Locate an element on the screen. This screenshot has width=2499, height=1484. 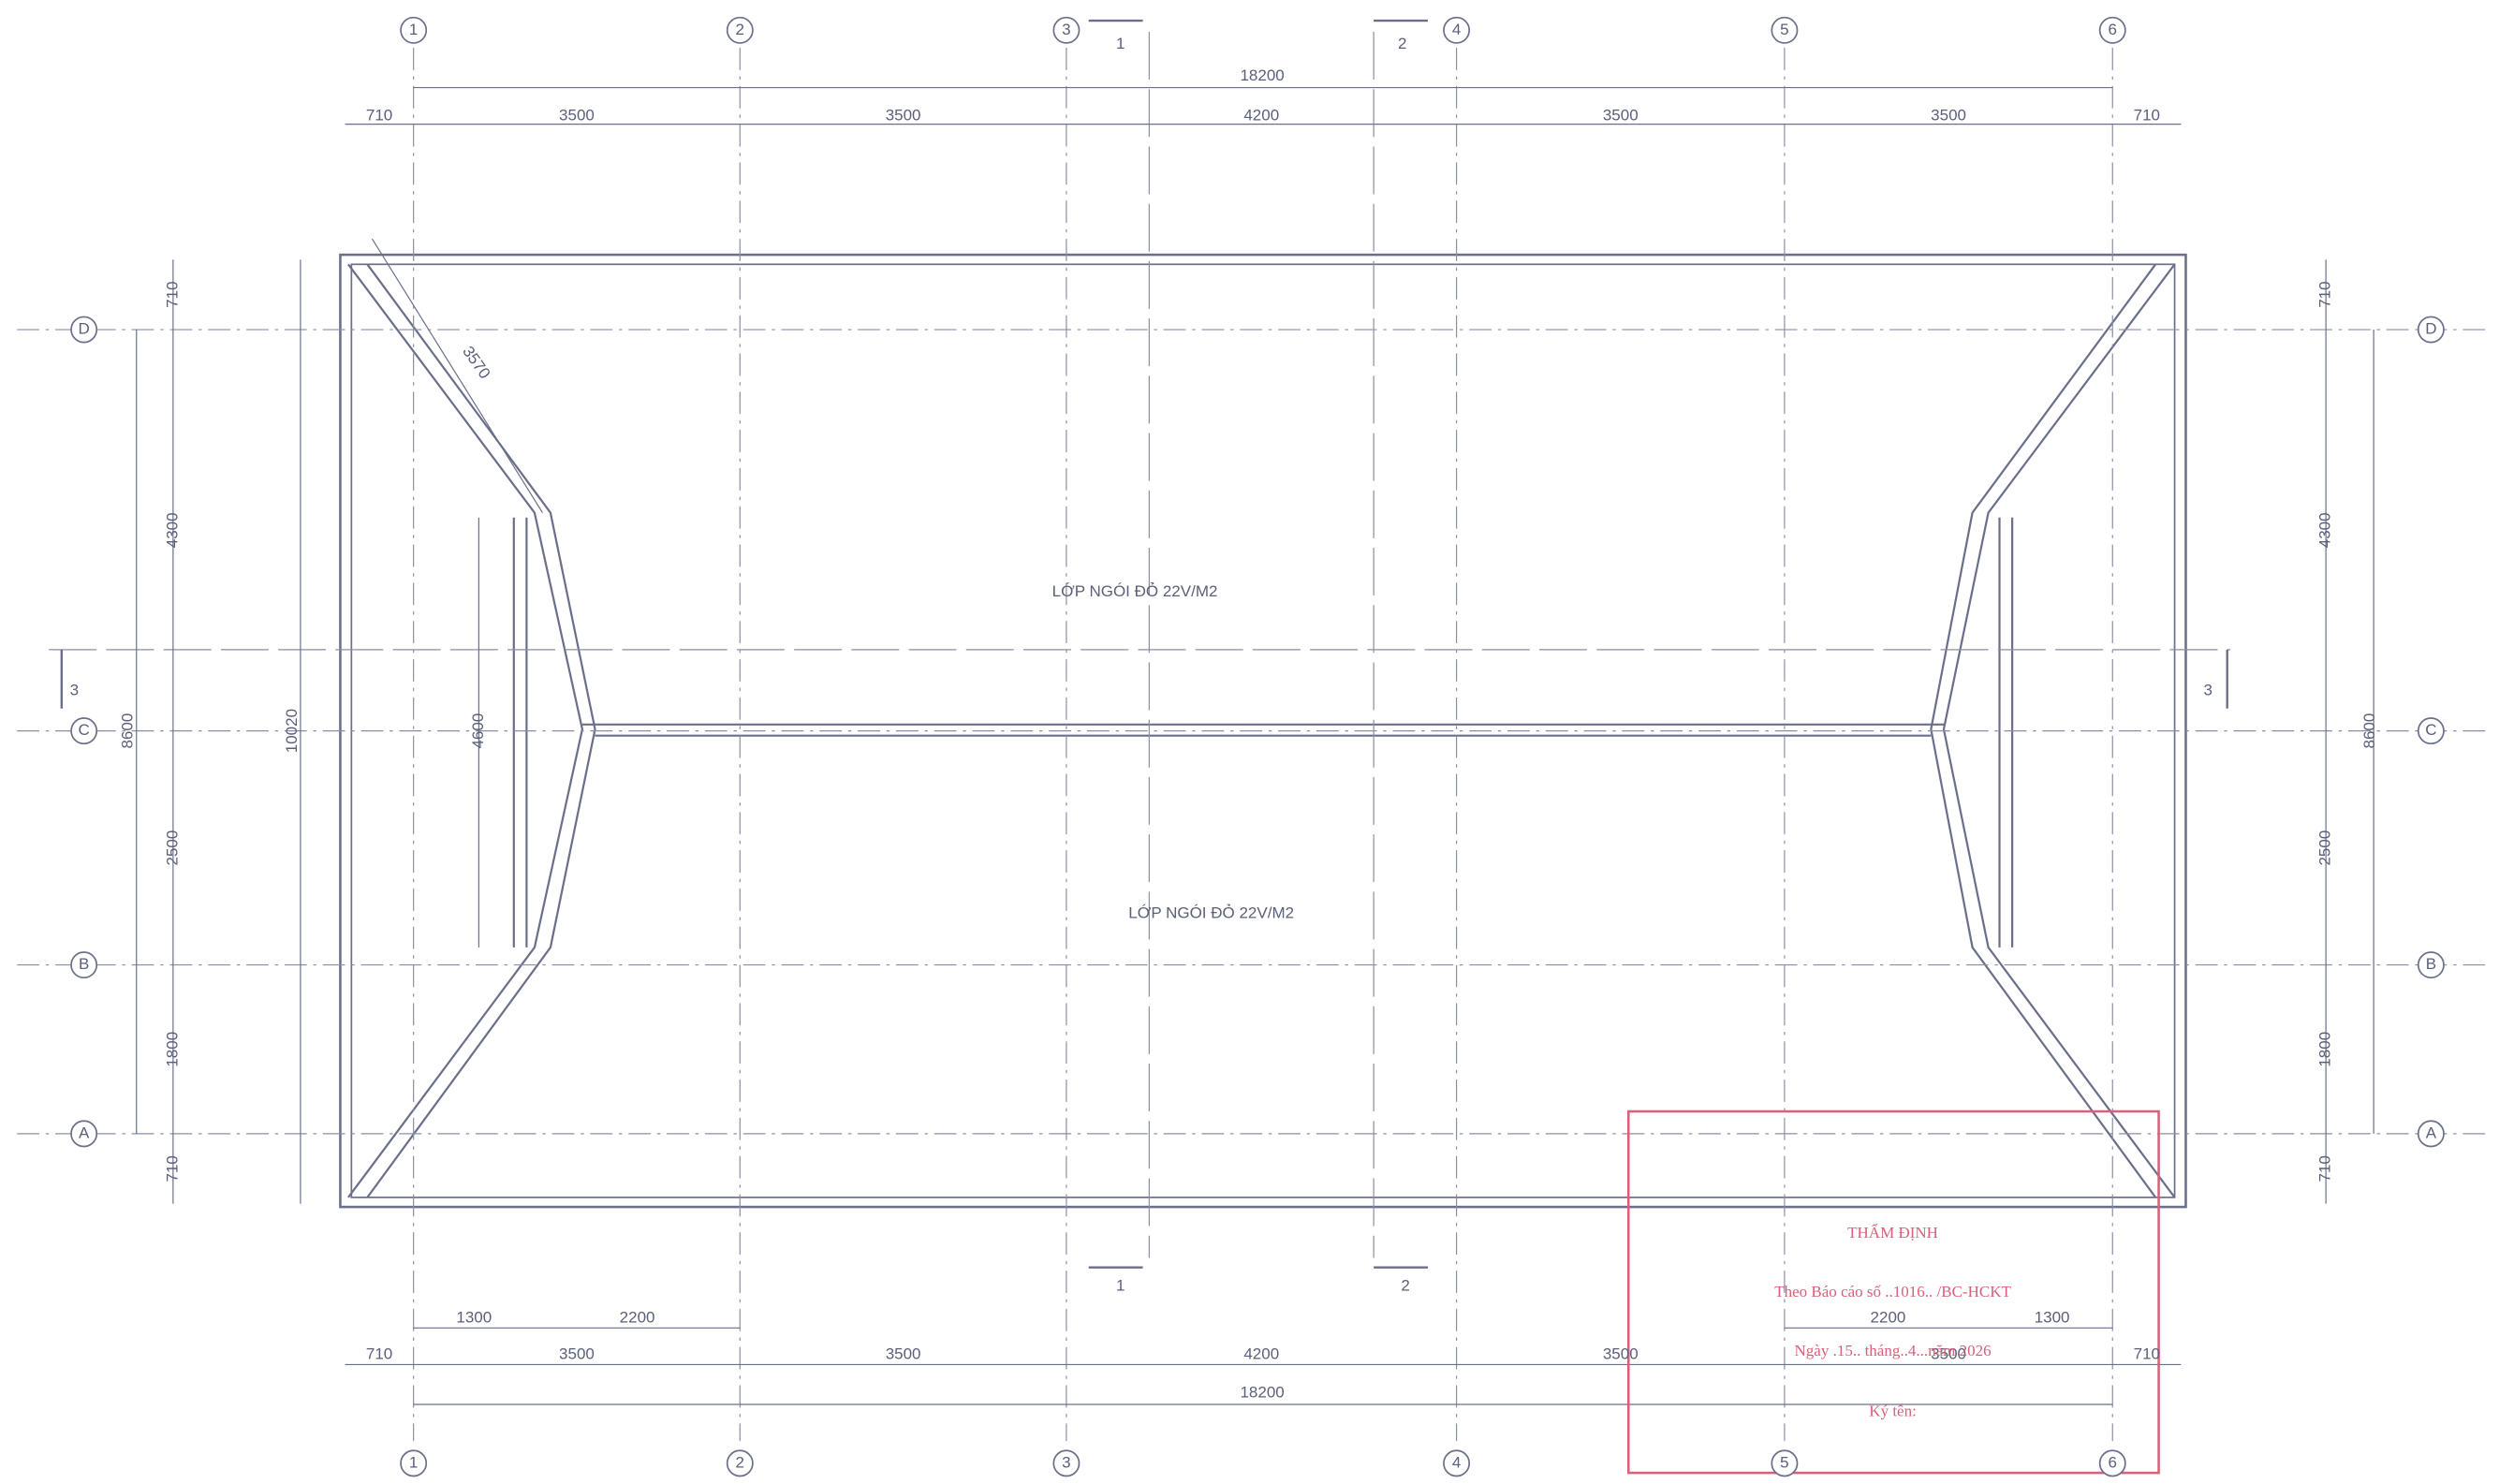
dimension-text: 3570 is located at coordinates (476, 362).